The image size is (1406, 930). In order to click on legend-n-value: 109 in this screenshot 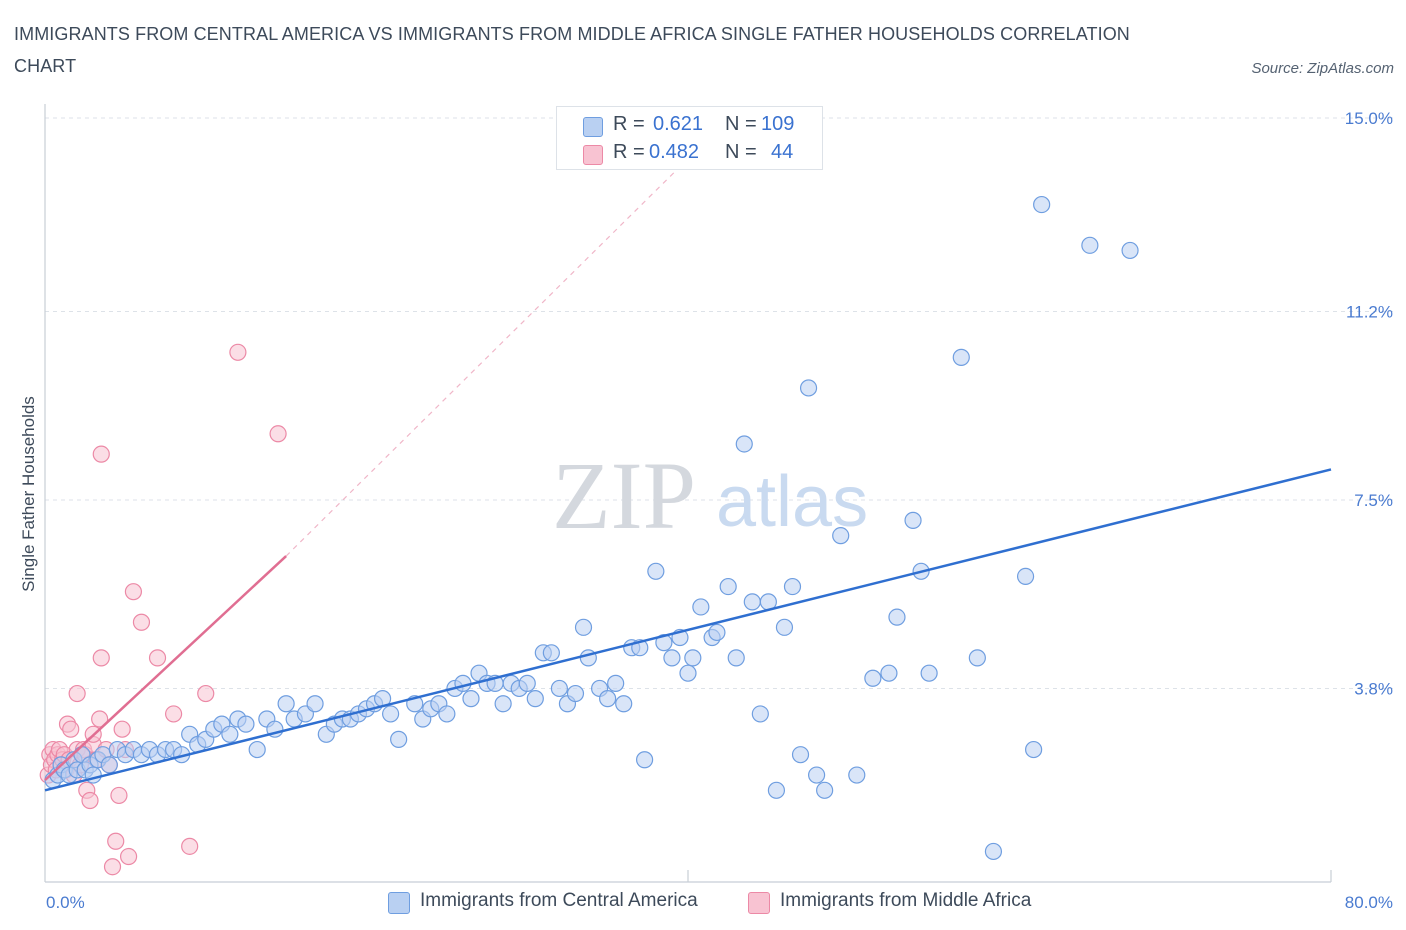, I will do `click(778, 124)`.